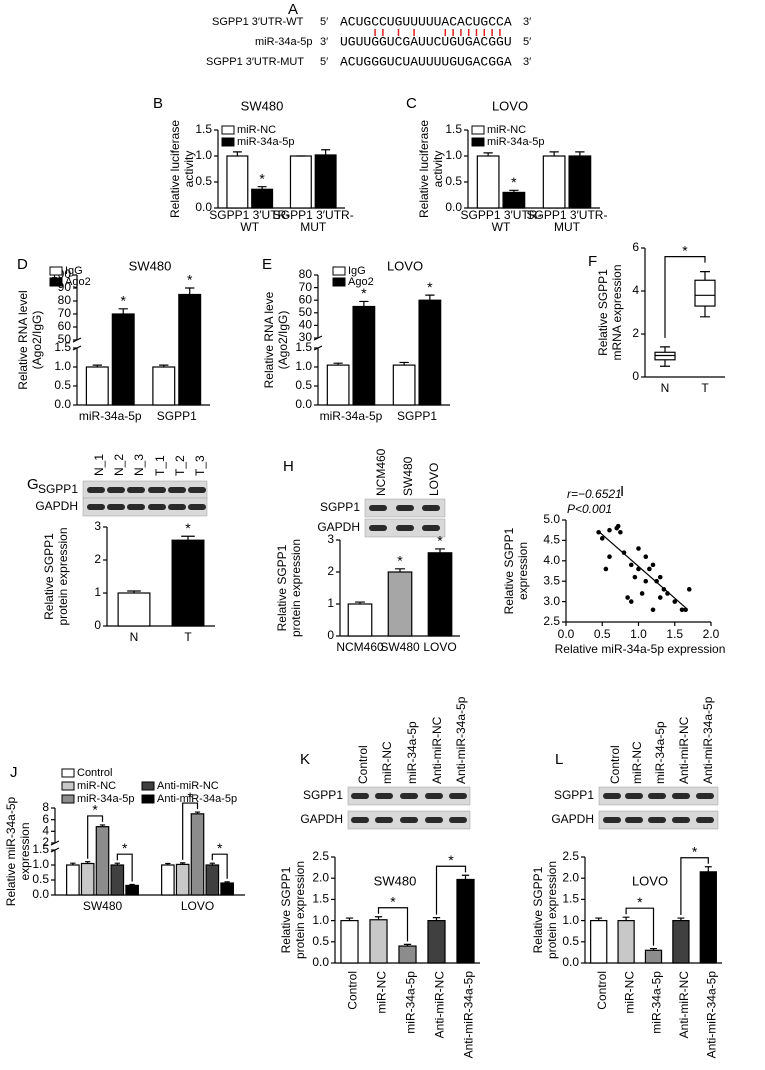 This screenshot has width=765, height=1070. What do you see at coordinates (255, 62) in the screenshot?
I see `sequence-label: SGPP1 3′UTR-MUT` at bounding box center [255, 62].